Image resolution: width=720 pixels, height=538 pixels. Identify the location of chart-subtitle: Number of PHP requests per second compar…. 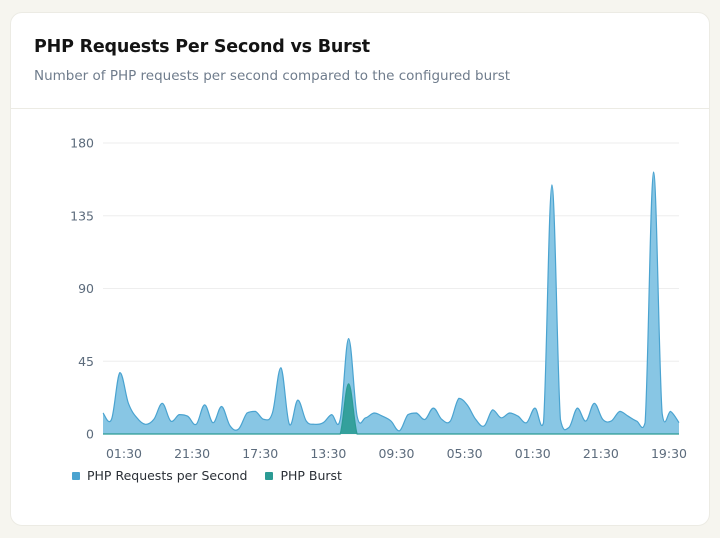
(272, 76).